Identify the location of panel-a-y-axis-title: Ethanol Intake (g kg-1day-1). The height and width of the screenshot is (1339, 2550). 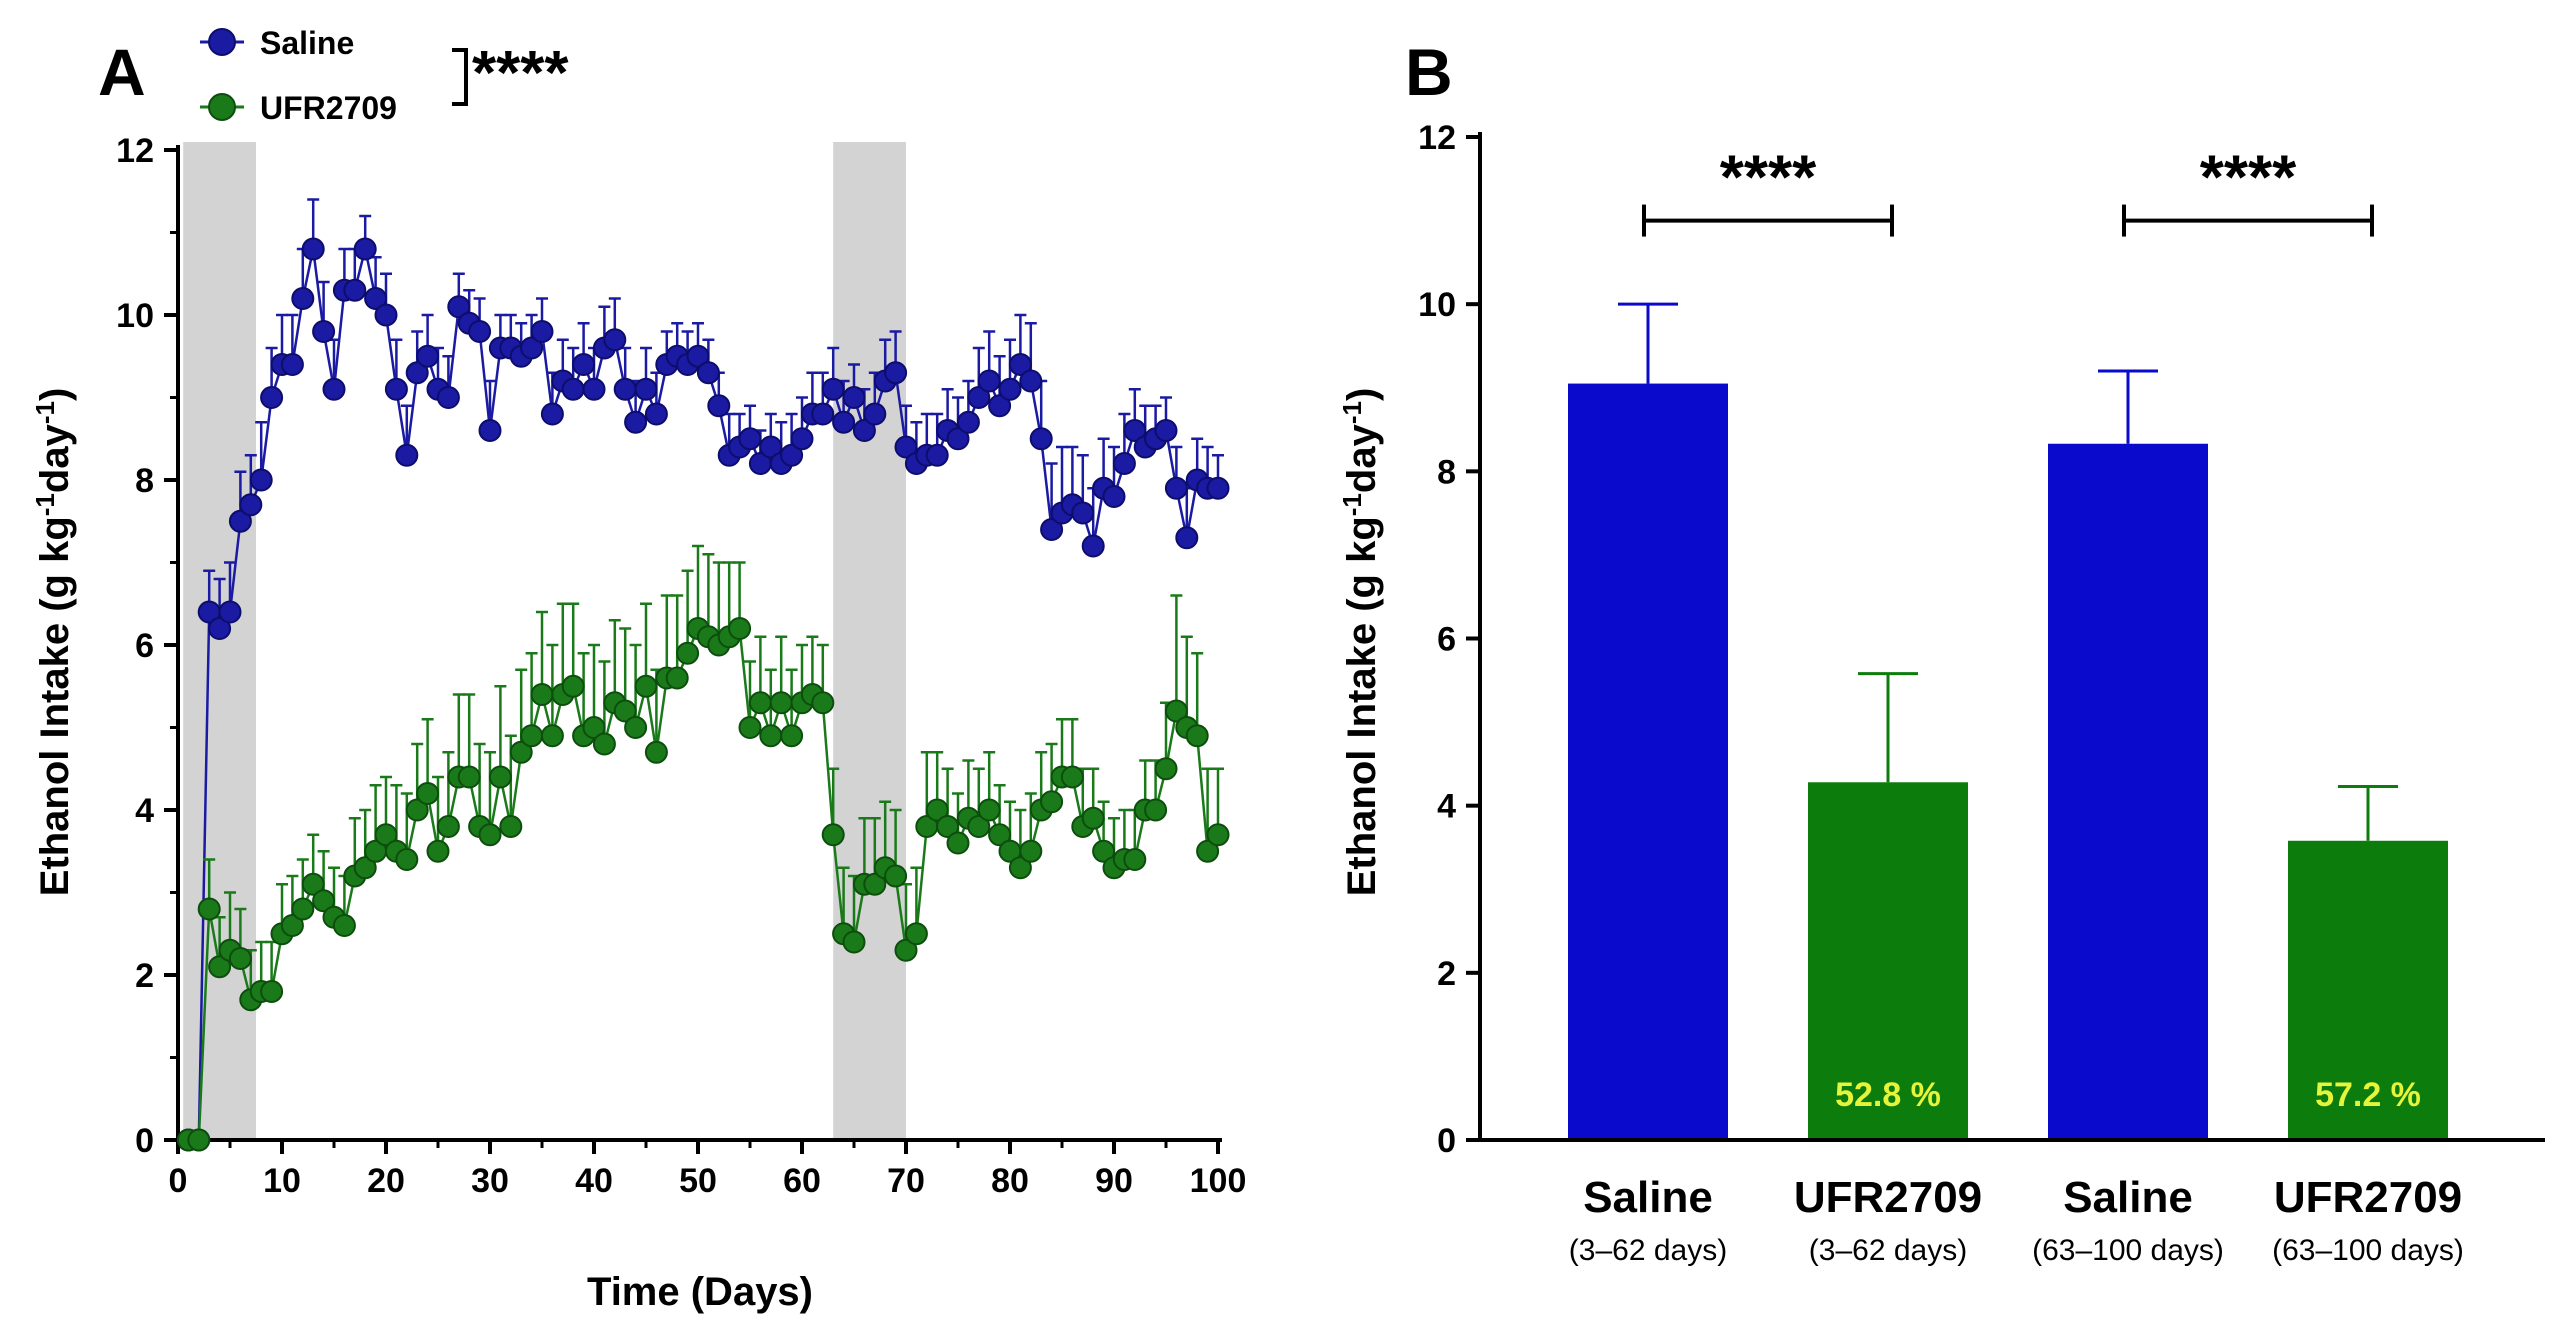
(53, 642).